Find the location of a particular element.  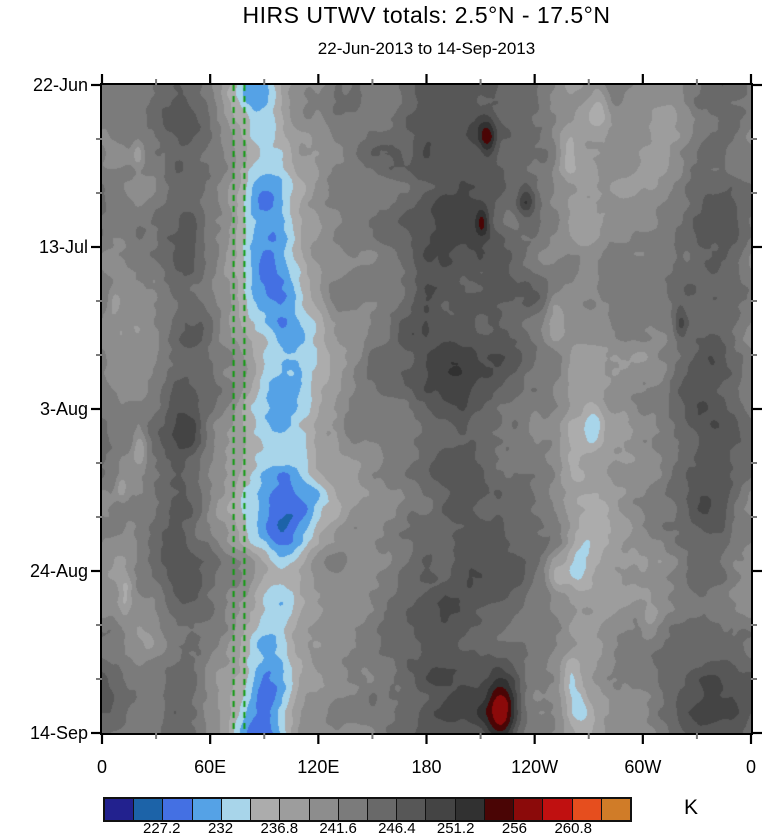

colorbar-tick-label: 251.2 is located at coordinates (455, 827).